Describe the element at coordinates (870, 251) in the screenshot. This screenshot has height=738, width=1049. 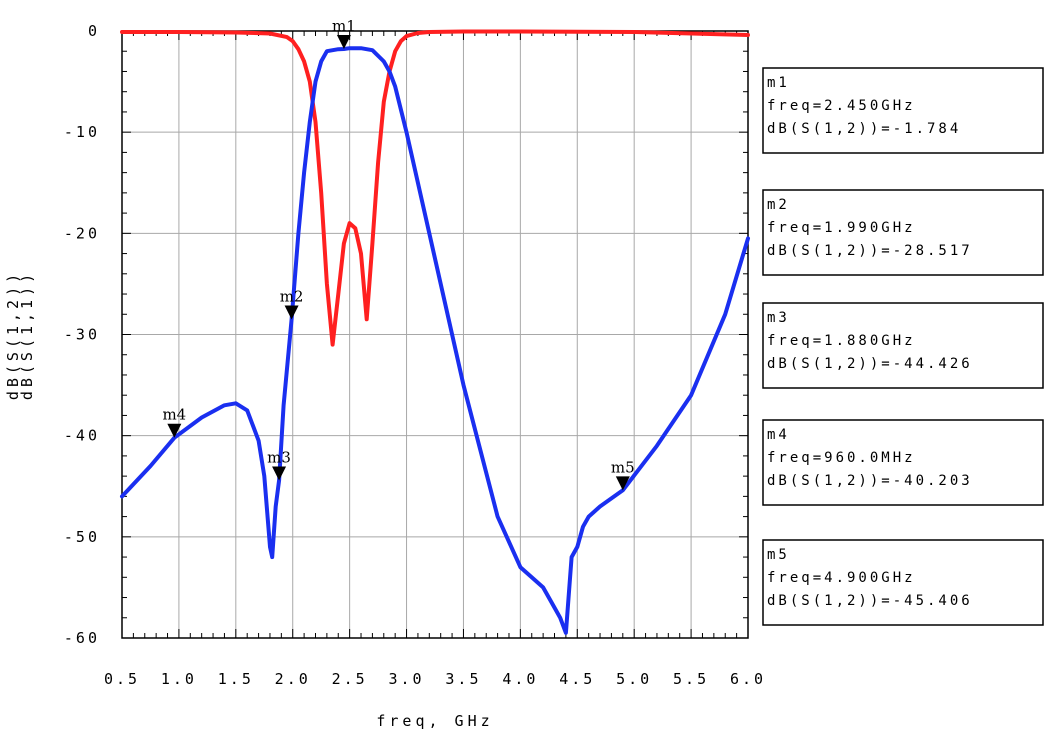
I see `readout-value-m2: dB(S(1,2))=-28.517` at that location.